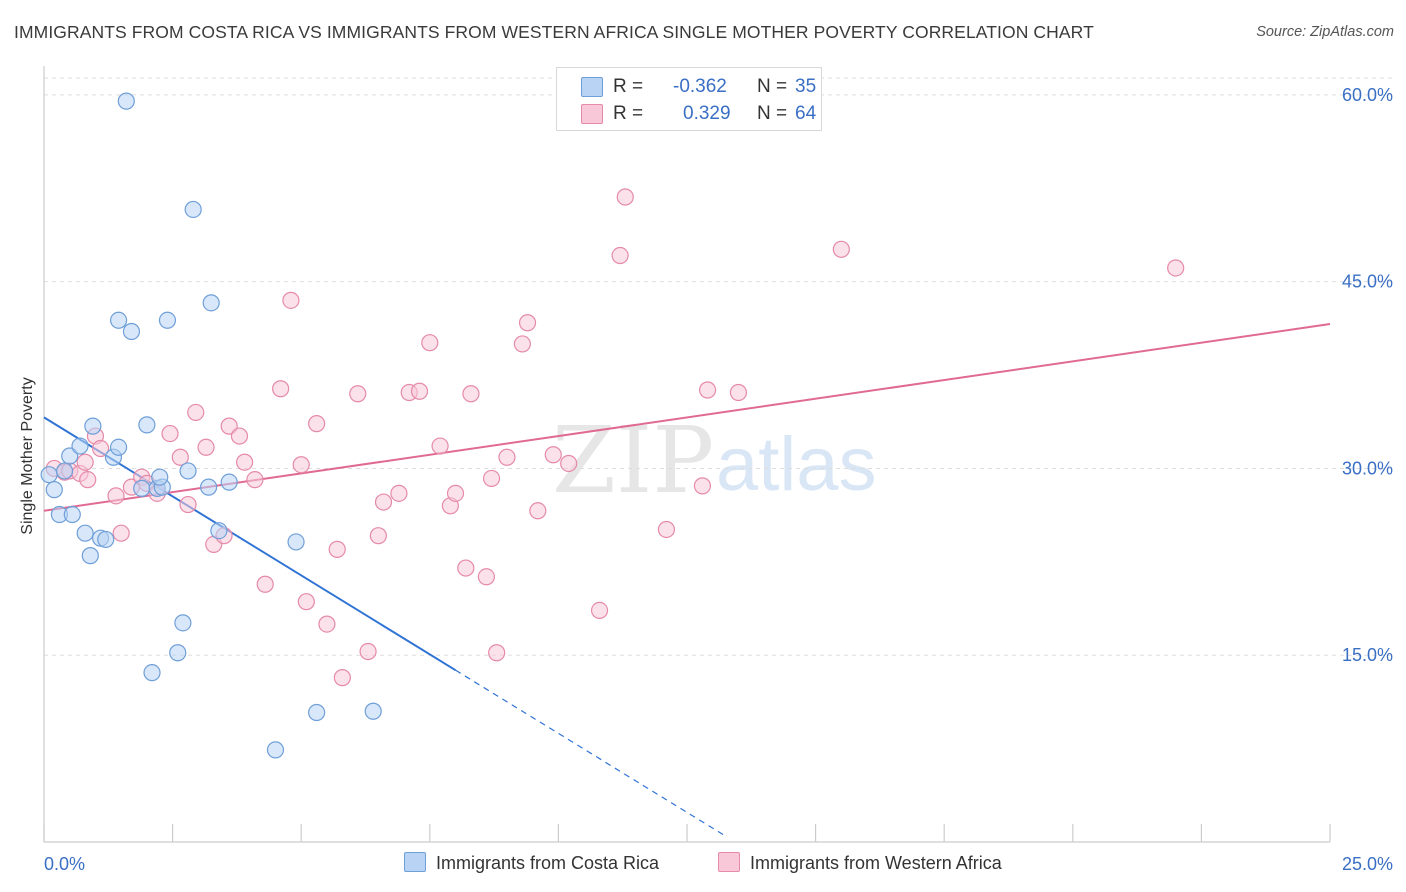 The width and height of the screenshot is (1406, 892). I want to click on legend-n-value: 35, so click(806, 86).